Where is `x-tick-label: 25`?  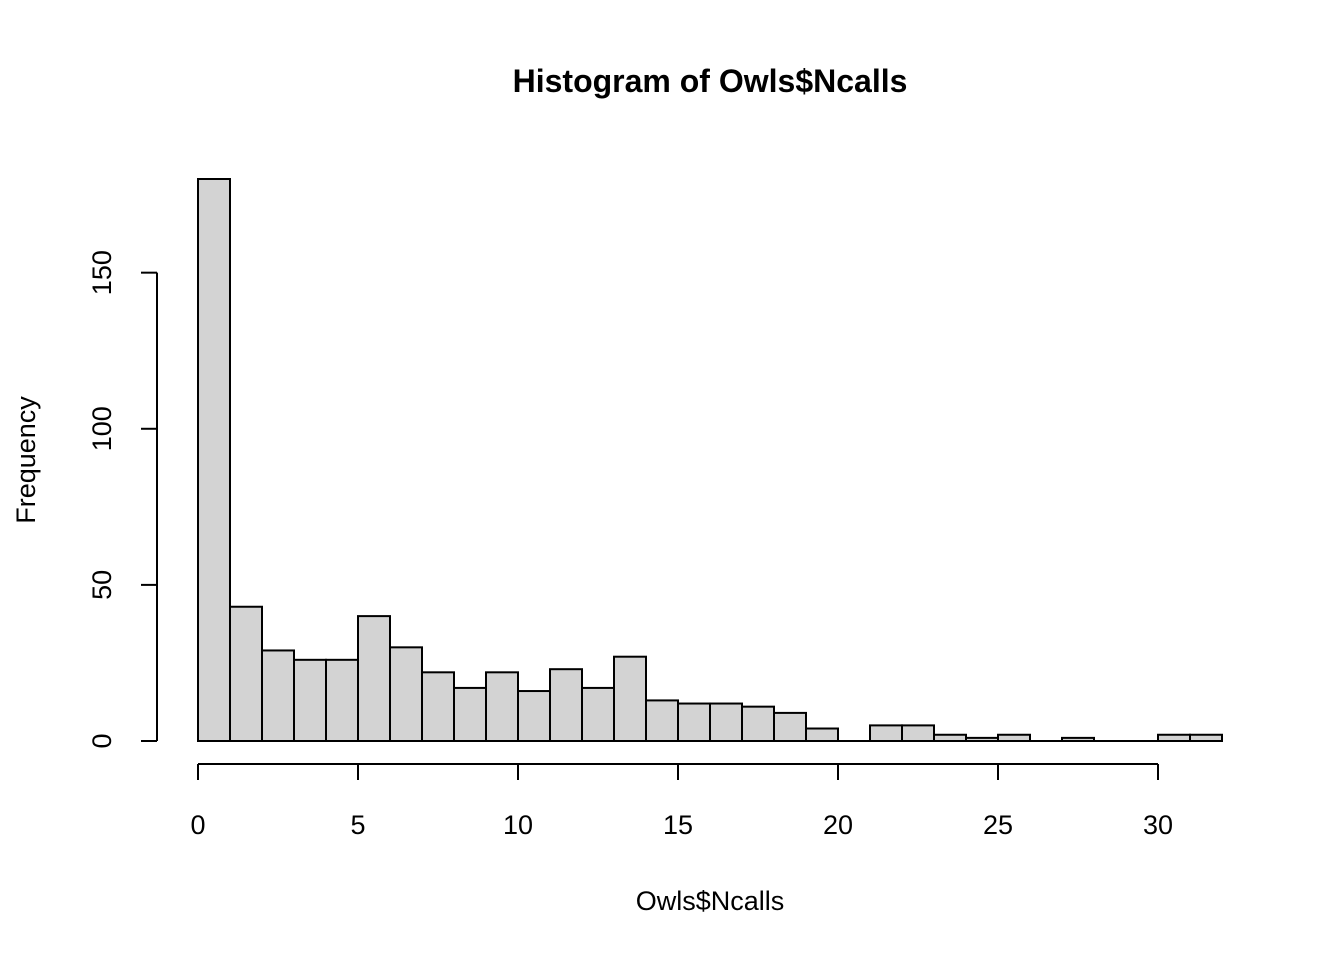 x-tick-label: 25 is located at coordinates (998, 825).